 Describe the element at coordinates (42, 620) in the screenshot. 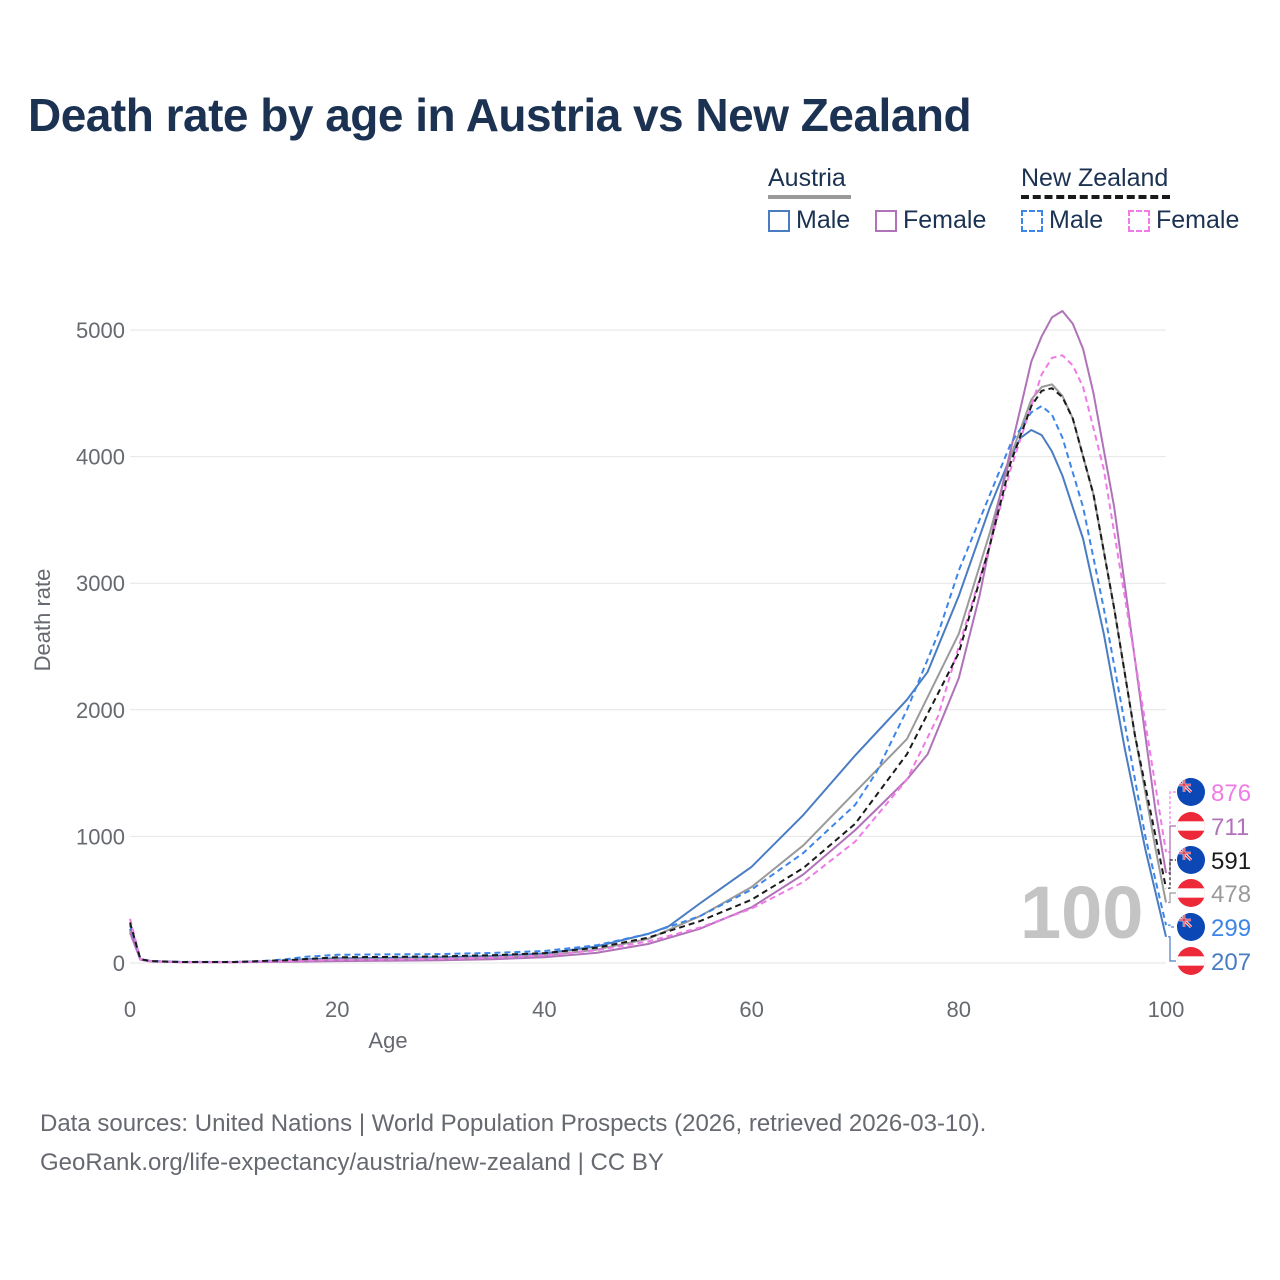

I see `y-axis-label: Death rate` at that location.